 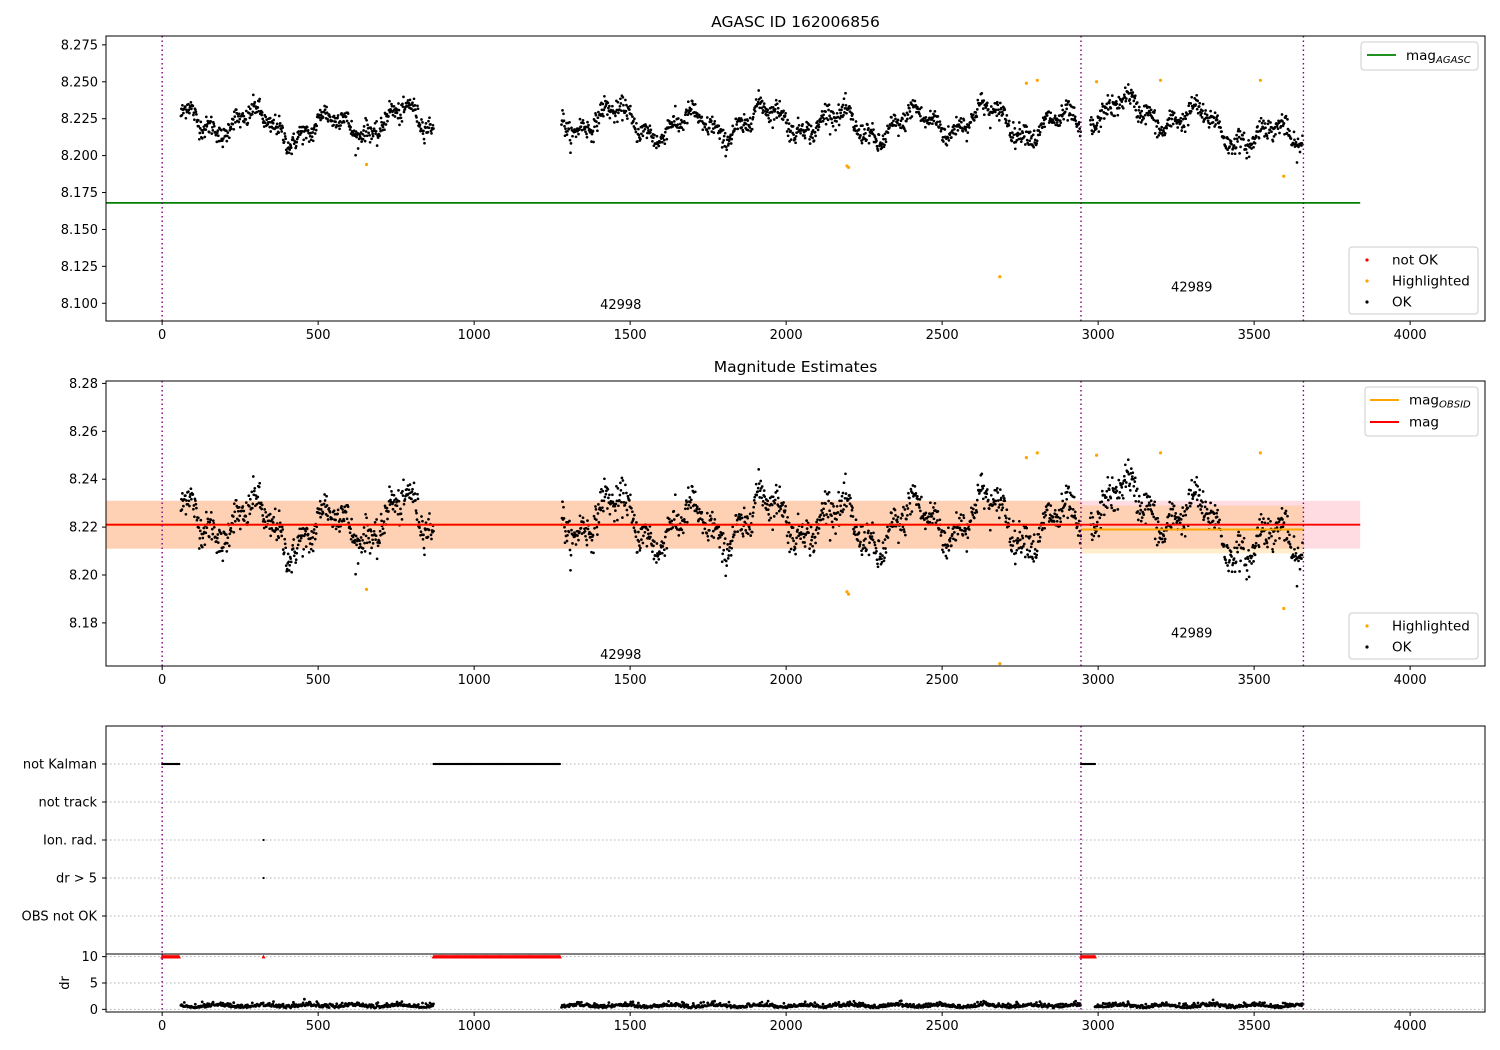 What do you see at coordinates (83, 623) in the screenshot?
I see `y-tick-label: 8.18` at bounding box center [83, 623].